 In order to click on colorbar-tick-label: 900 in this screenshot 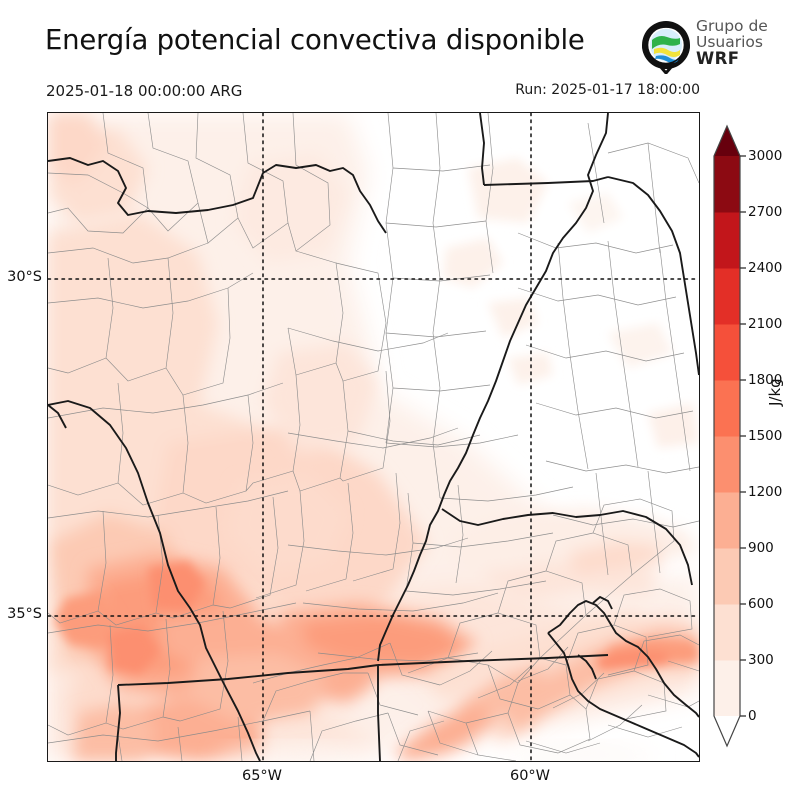, I will do `click(761, 548)`.